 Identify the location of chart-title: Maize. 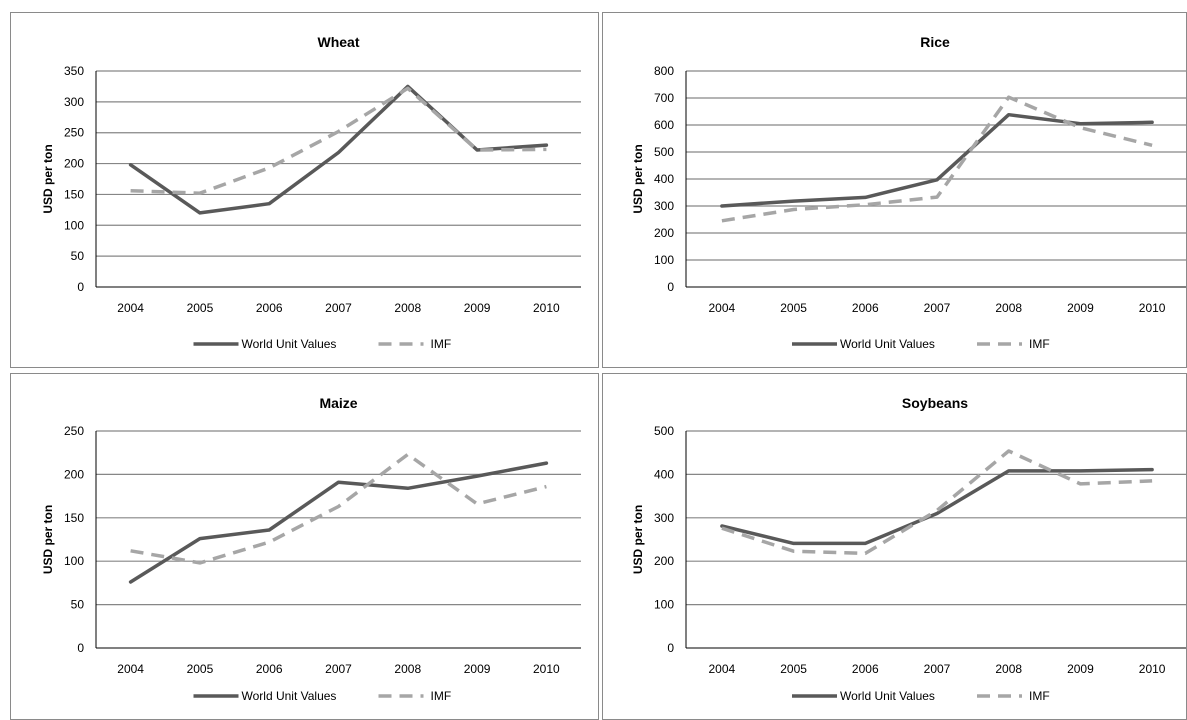
(338, 403).